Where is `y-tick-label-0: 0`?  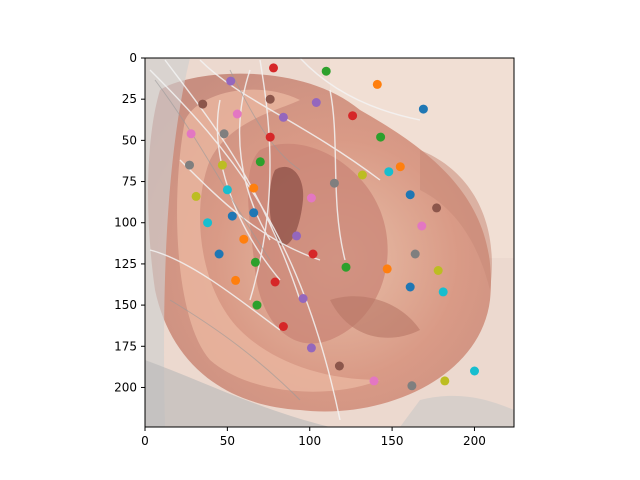
y-tick-label-0: 0 is located at coordinates (133, 58).